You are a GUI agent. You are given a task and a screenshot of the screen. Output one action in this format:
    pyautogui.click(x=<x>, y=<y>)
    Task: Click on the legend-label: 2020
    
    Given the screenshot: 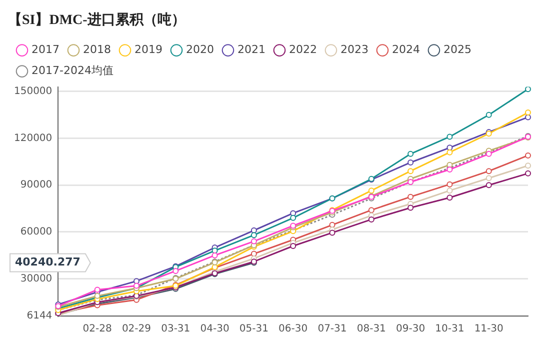 What is the action you would take?
    pyautogui.click(x=200, y=49)
    